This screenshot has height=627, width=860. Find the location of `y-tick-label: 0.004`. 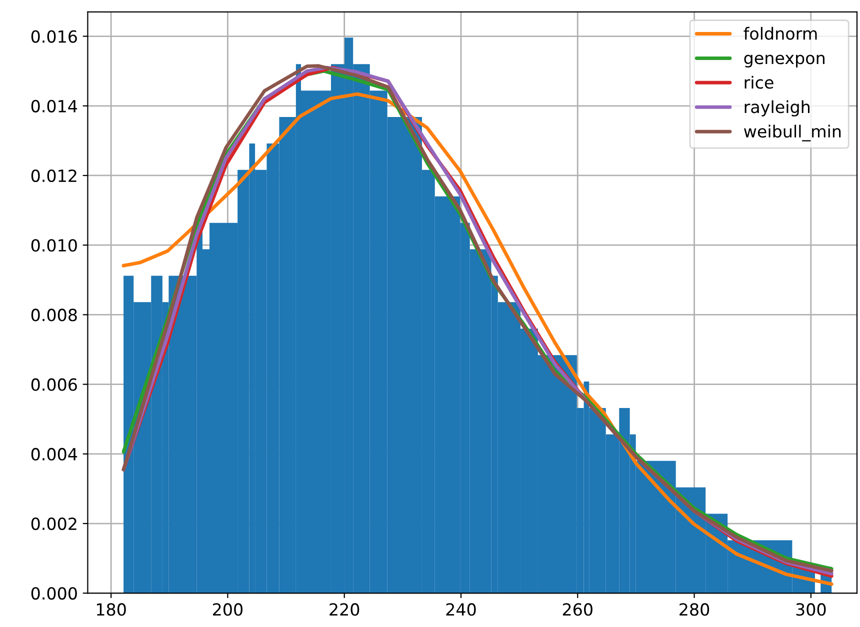

y-tick-label: 0.004 is located at coordinates (54, 454).